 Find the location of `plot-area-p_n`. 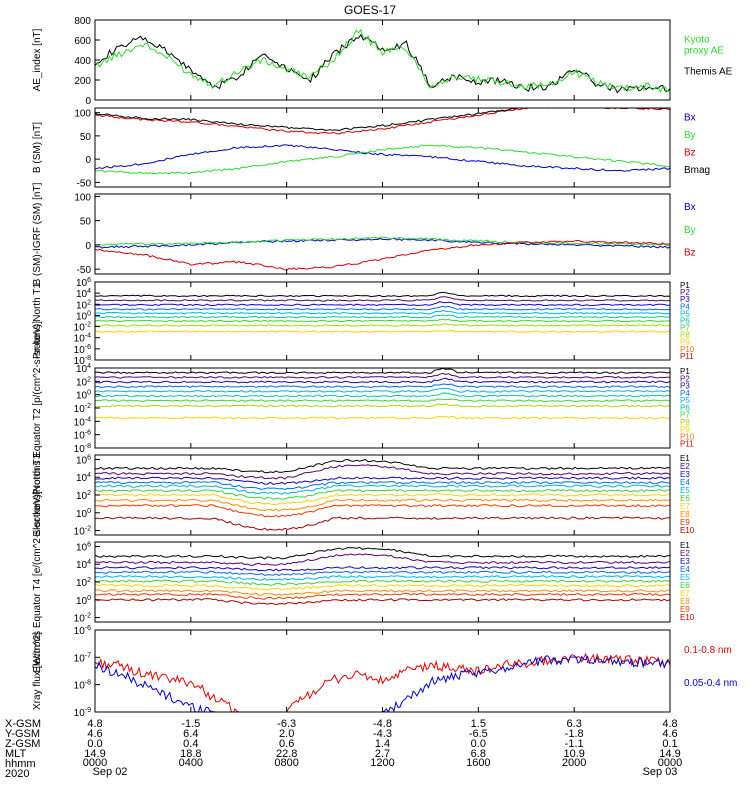

plot-area-p_n is located at coordinates (382, 312).